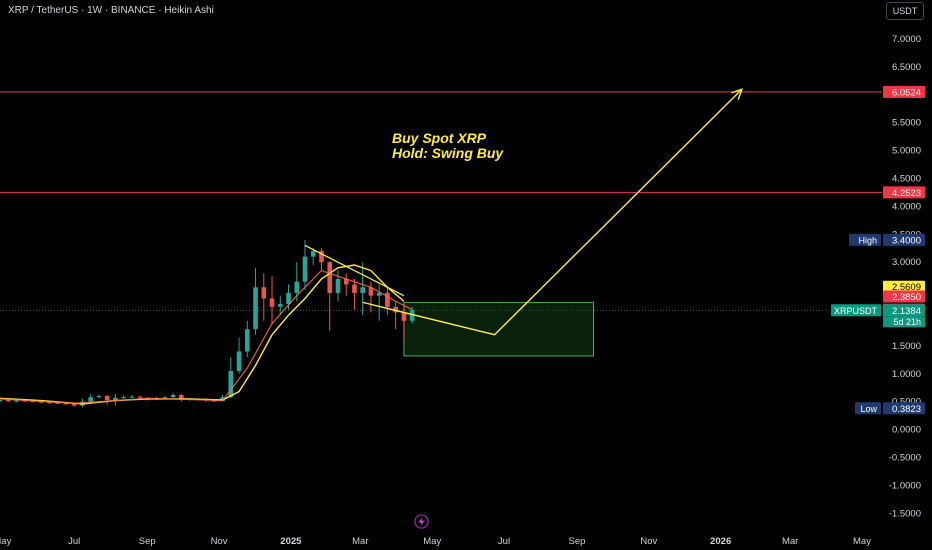 The width and height of the screenshot is (932, 550). I want to click on y-tick-label: 4.5000, so click(906, 179).